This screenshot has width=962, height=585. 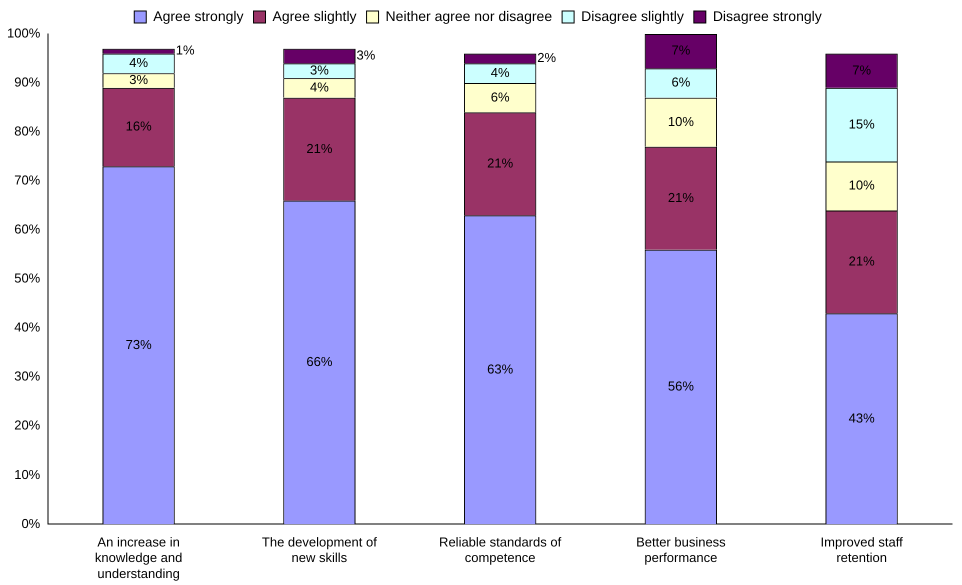 I want to click on x-tick-label: Better business performance, so click(x=681, y=550).